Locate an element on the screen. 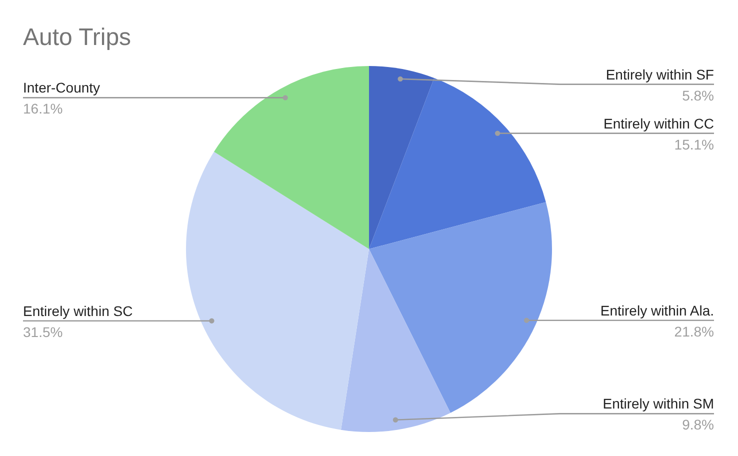  slice-label: Inter-County is located at coordinates (61, 88).